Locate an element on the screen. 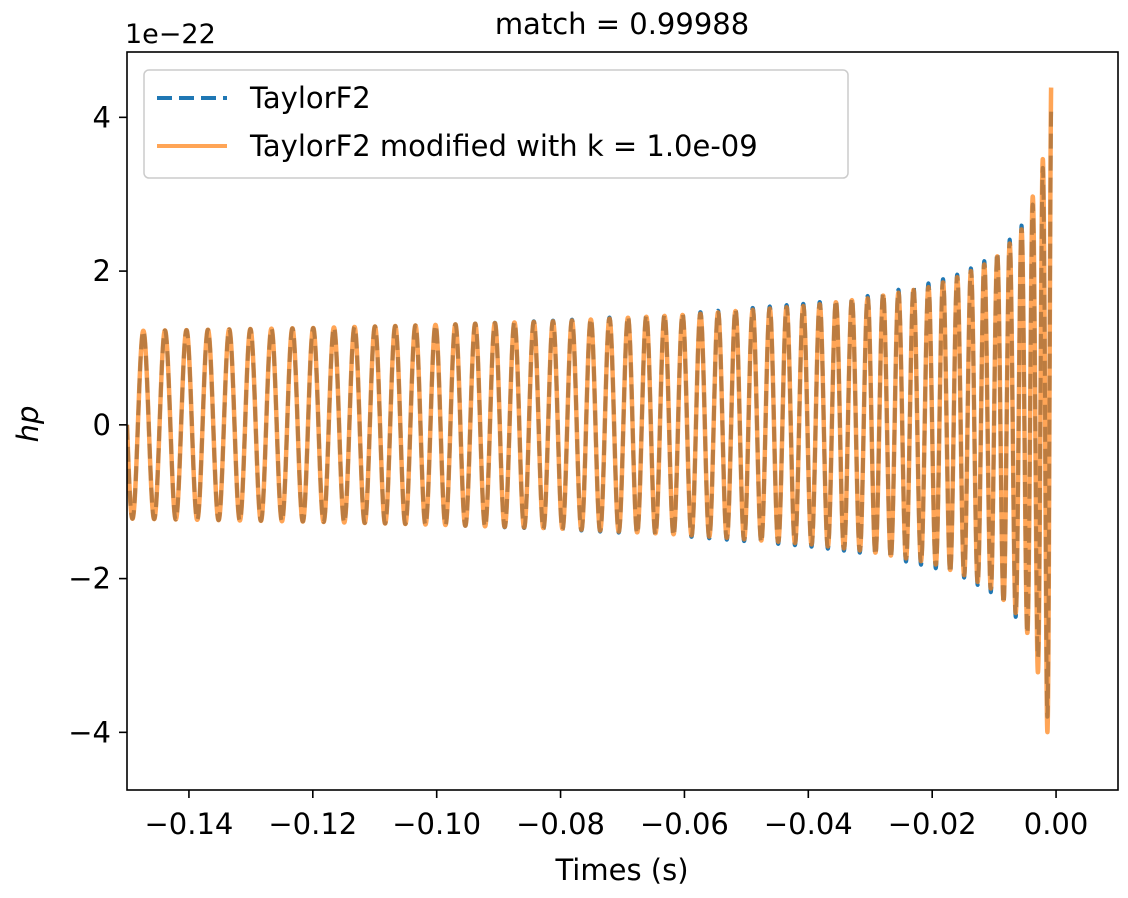  chart-title: match = 0.99988 is located at coordinates (622, 24).